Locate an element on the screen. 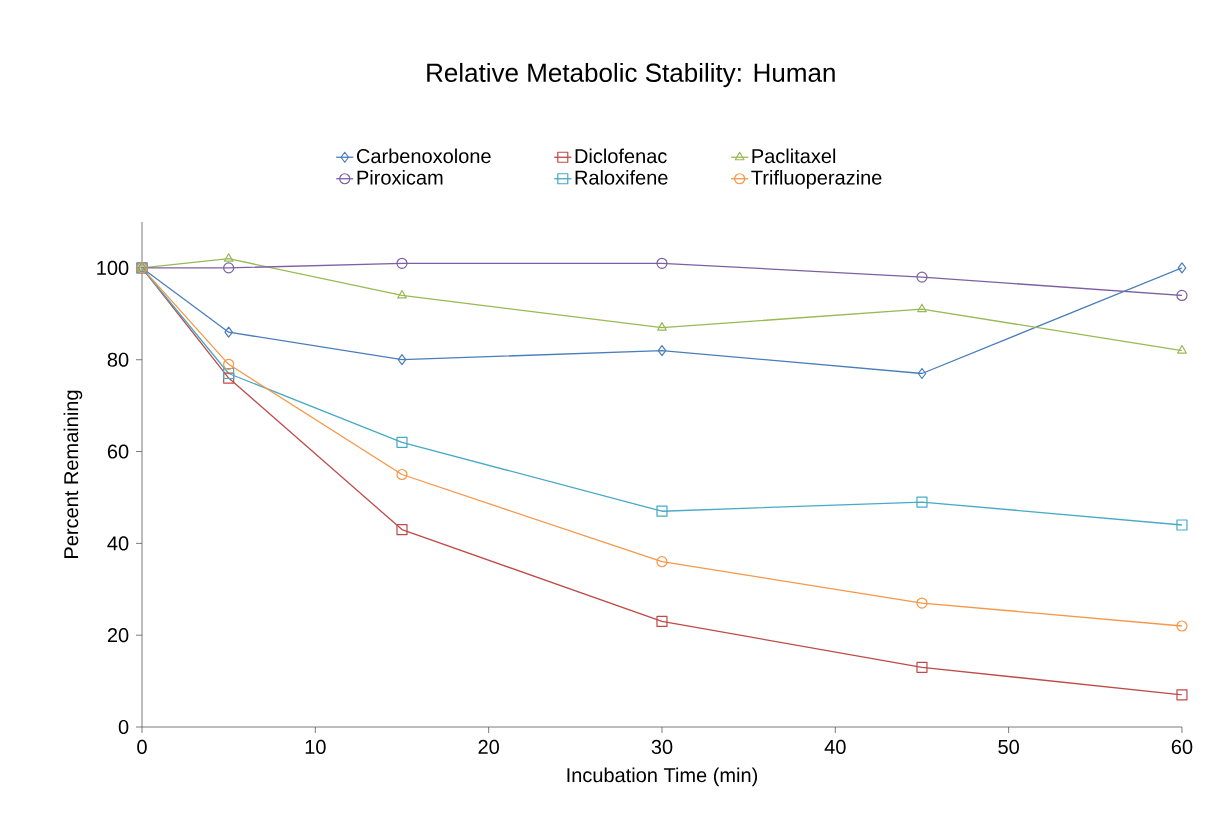 The image size is (1220, 822). legend-label: Raloxifene is located at coordinates (621, 177).